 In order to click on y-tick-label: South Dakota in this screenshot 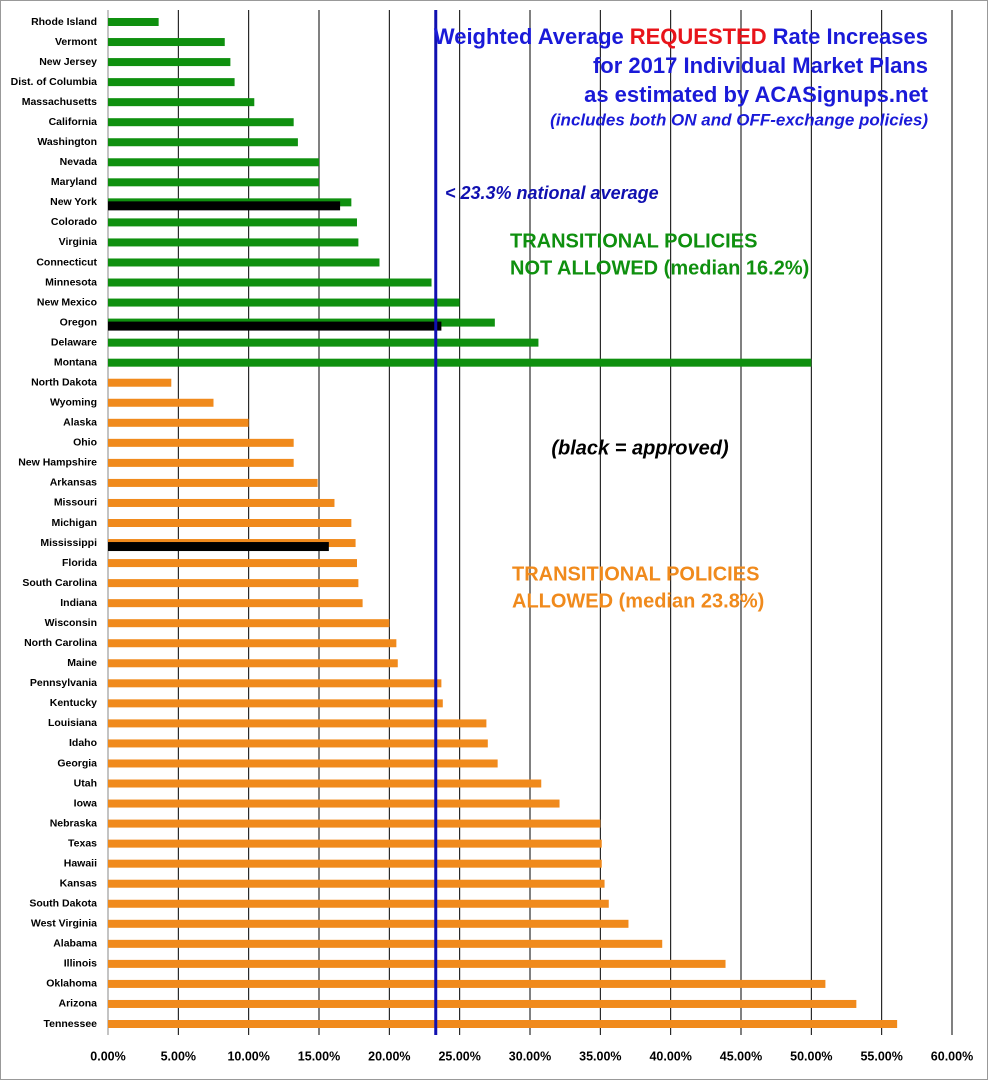, I will do `click(63, 904)`.